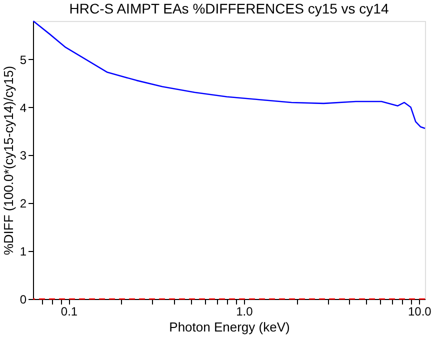 Image resolution: width=445 pixels, height=343 pixels. What do you see at coordinates (23, 203) in the screenshot?
I see `y-tick-label: 2` at bounding box center [23, 203].